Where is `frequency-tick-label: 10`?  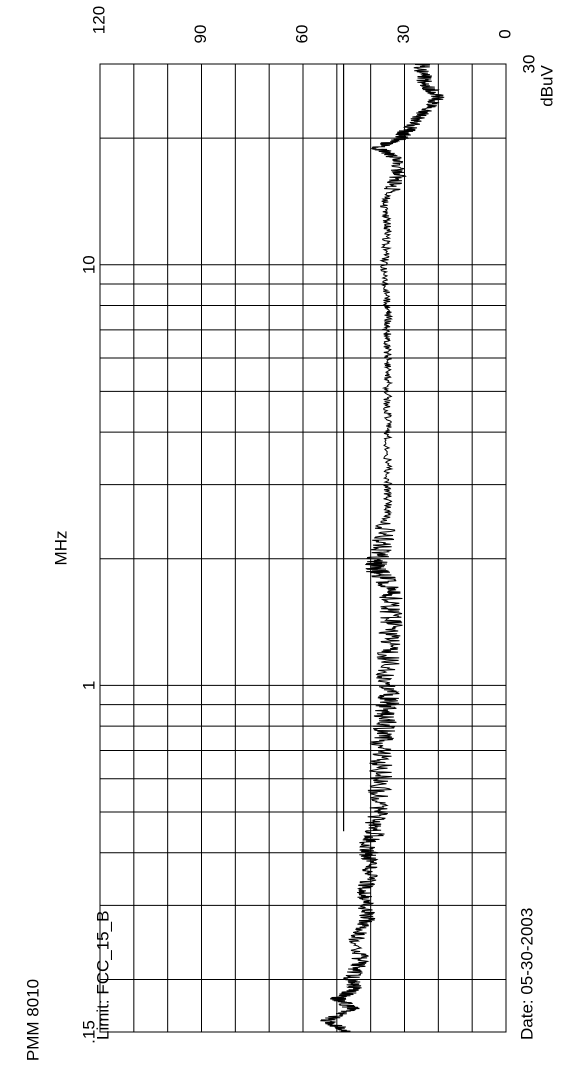
frequency-tick-label: 10 is located at coordinates (88, 264).